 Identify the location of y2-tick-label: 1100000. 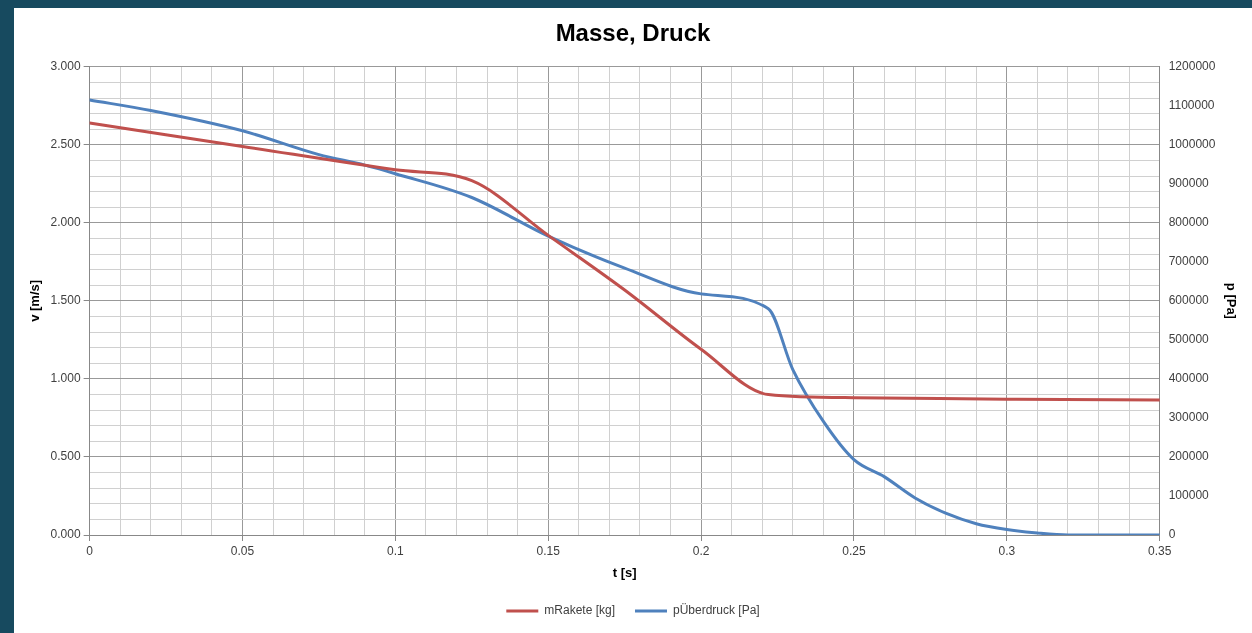
(1191, 105).